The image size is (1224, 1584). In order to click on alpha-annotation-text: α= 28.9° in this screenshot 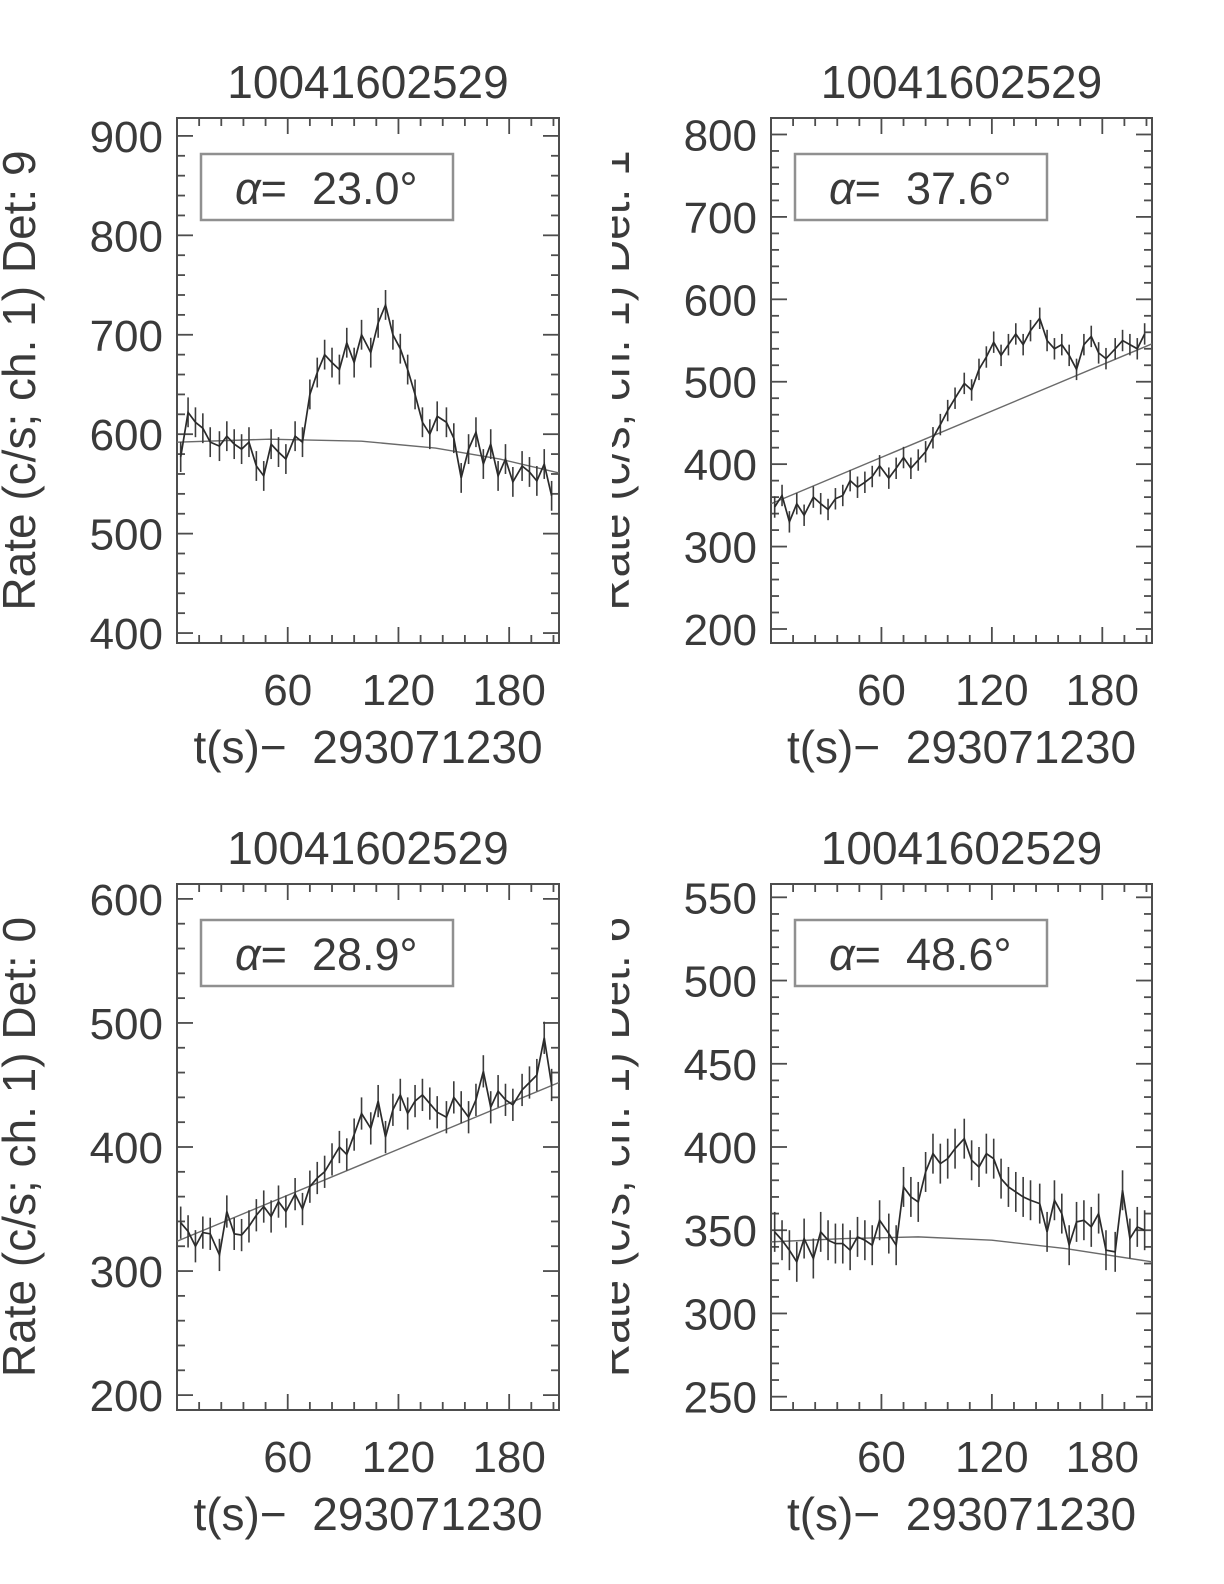, I will do `click(326, 954)`.